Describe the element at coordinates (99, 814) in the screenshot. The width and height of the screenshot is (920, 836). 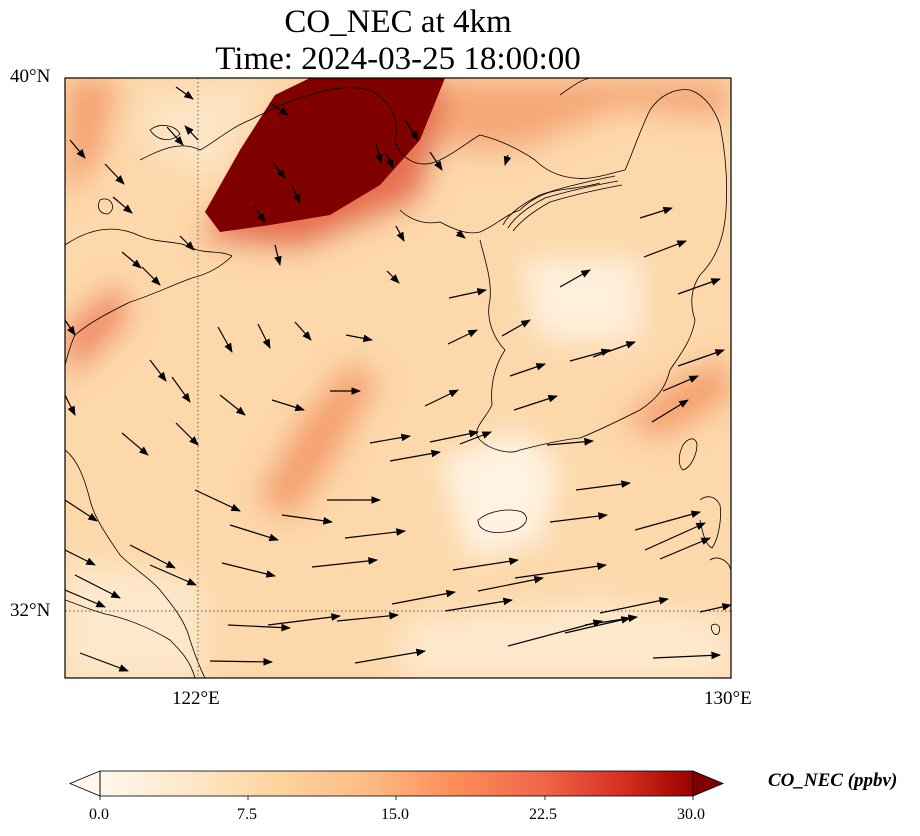
I see `colorbar-tick: 0.0` at that location.